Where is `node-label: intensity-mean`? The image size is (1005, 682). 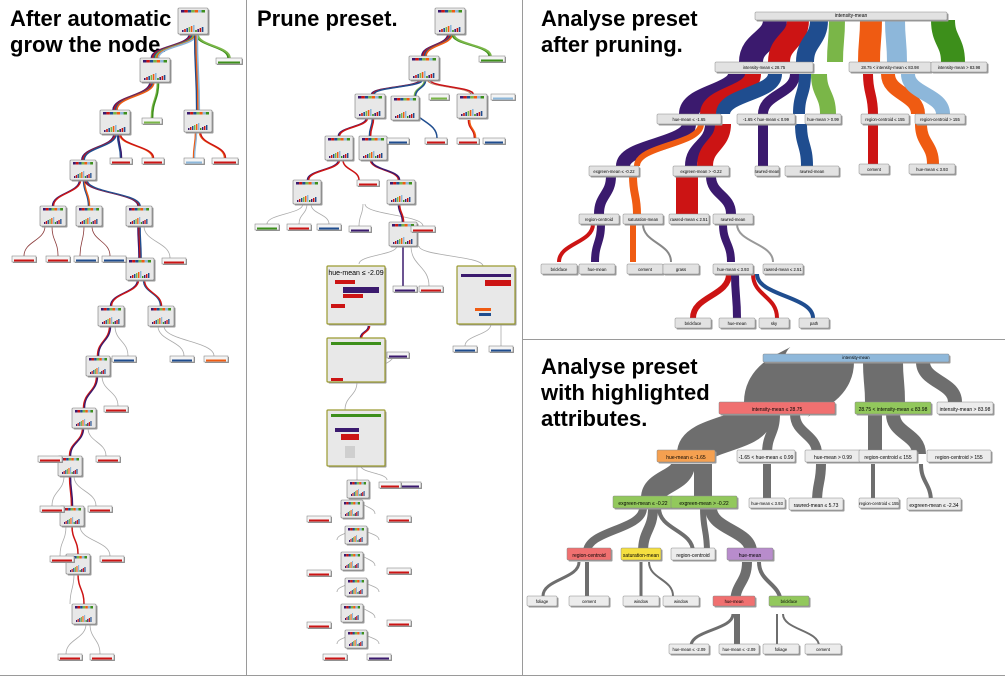 node-label: intensity-mean is located at coordinates (851, 16).